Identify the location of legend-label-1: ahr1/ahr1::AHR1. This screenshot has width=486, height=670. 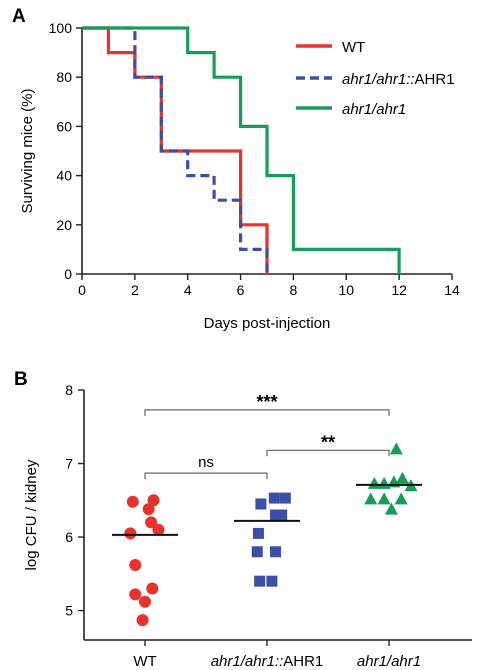
(398, 79).